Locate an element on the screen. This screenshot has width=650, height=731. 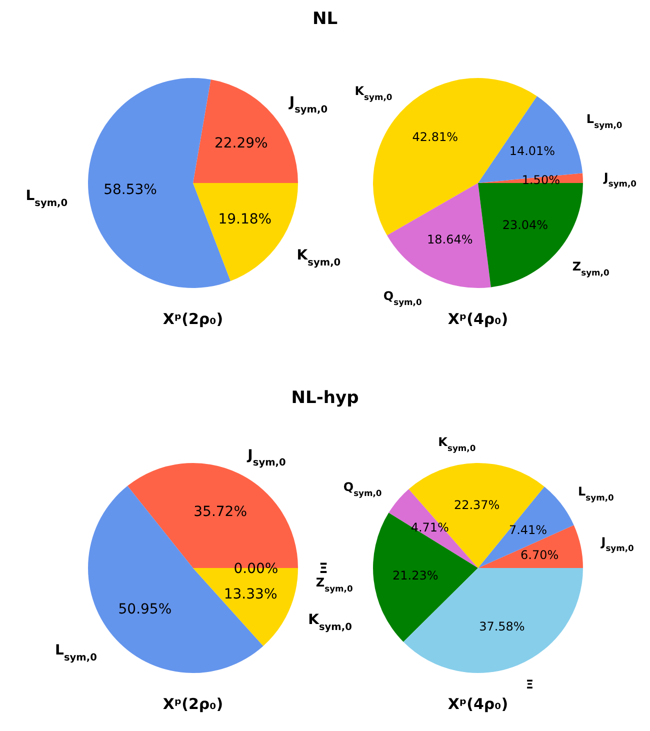
chart-title: NL is located at coordinates (325, 19).